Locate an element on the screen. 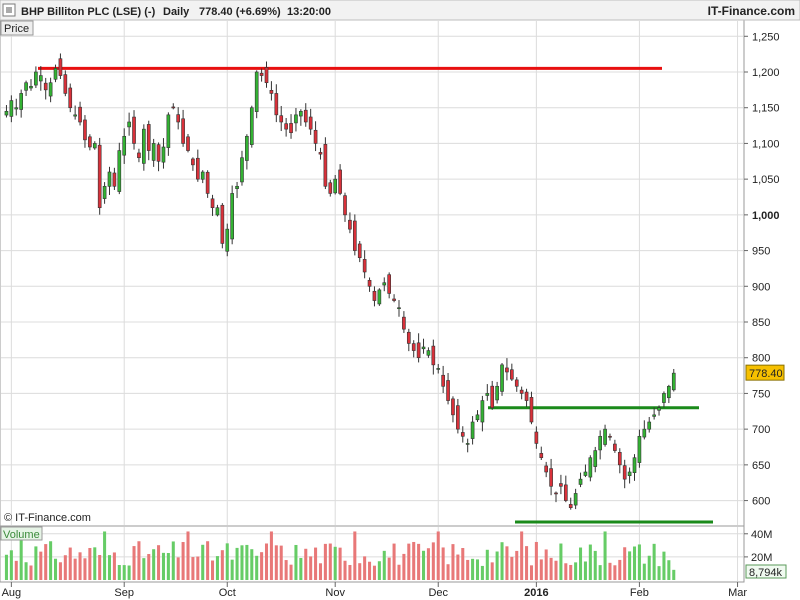 Image resolution: width=800 pixels, height=600 pixels. header-bar is located at coordinates (400, 10).